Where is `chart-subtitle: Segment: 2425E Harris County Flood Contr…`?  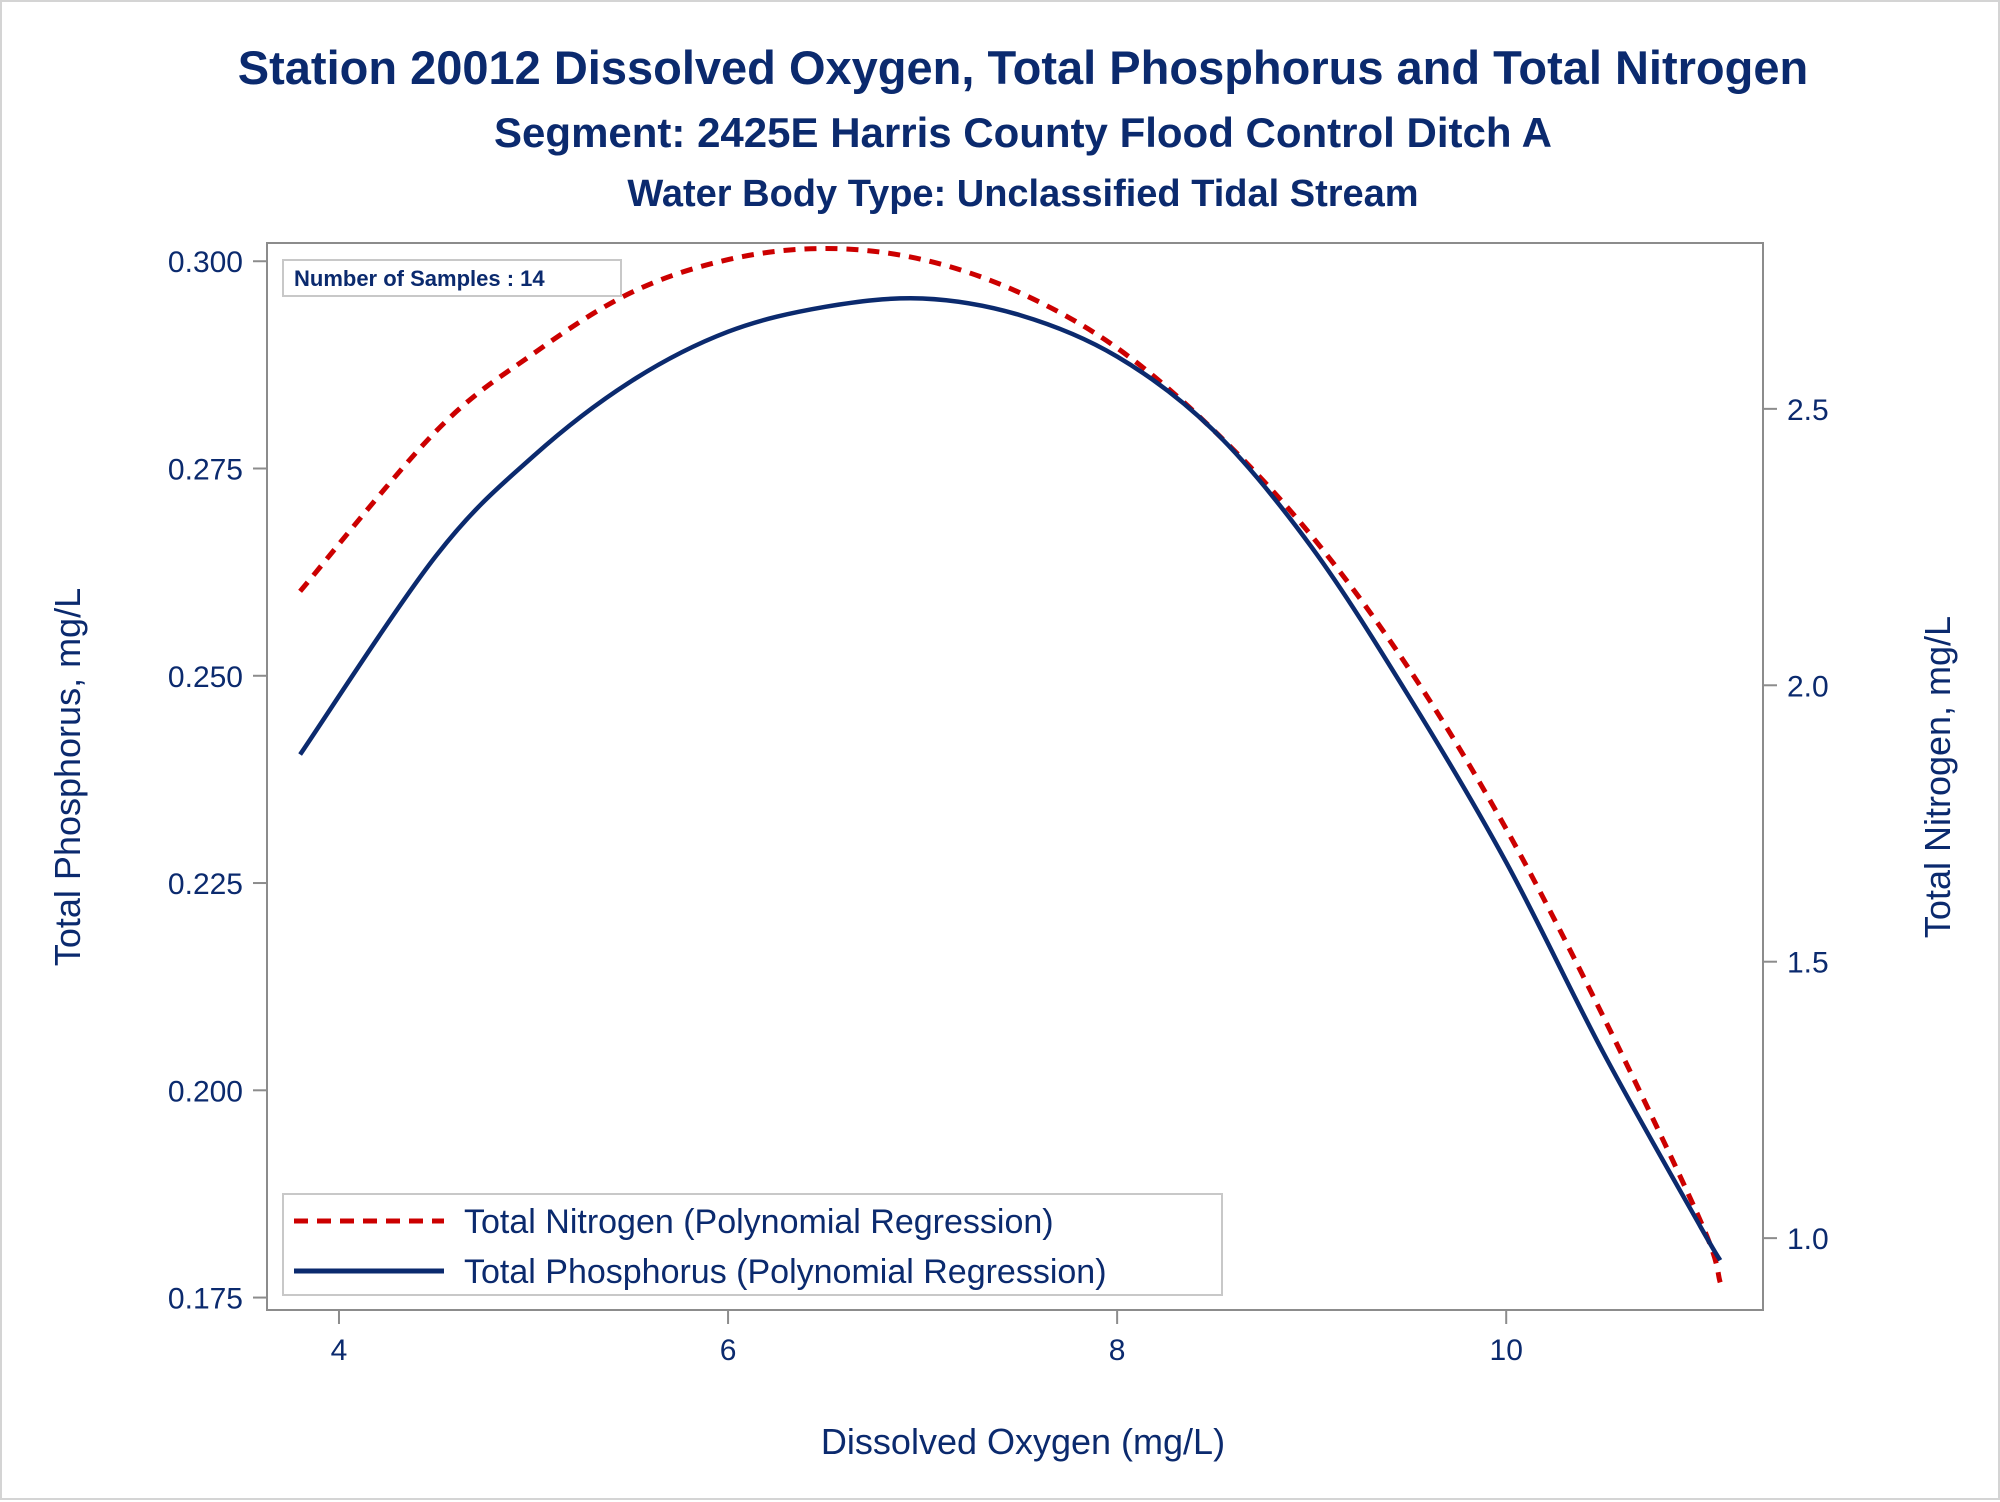 chart-subtitle: Segment: 2425E Harris County Flood Contr… is located at coordinates (1023, 132).